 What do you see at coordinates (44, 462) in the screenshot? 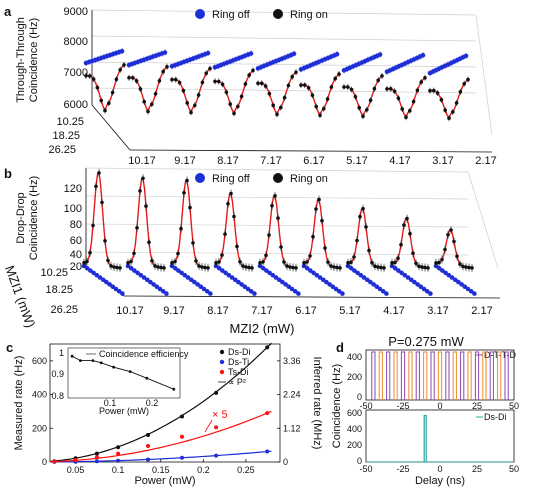
I see `ytick: 0` at bounding box center [44, 462].